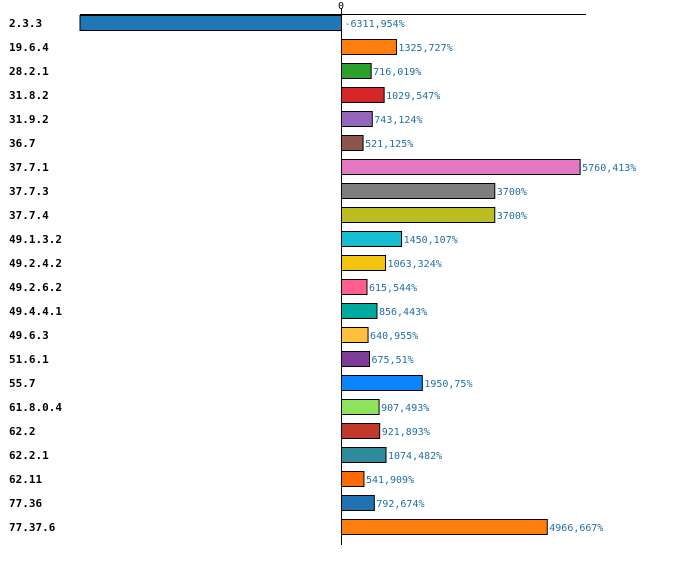  I want to click on category-label: 77.37.6, so click(32, 527).